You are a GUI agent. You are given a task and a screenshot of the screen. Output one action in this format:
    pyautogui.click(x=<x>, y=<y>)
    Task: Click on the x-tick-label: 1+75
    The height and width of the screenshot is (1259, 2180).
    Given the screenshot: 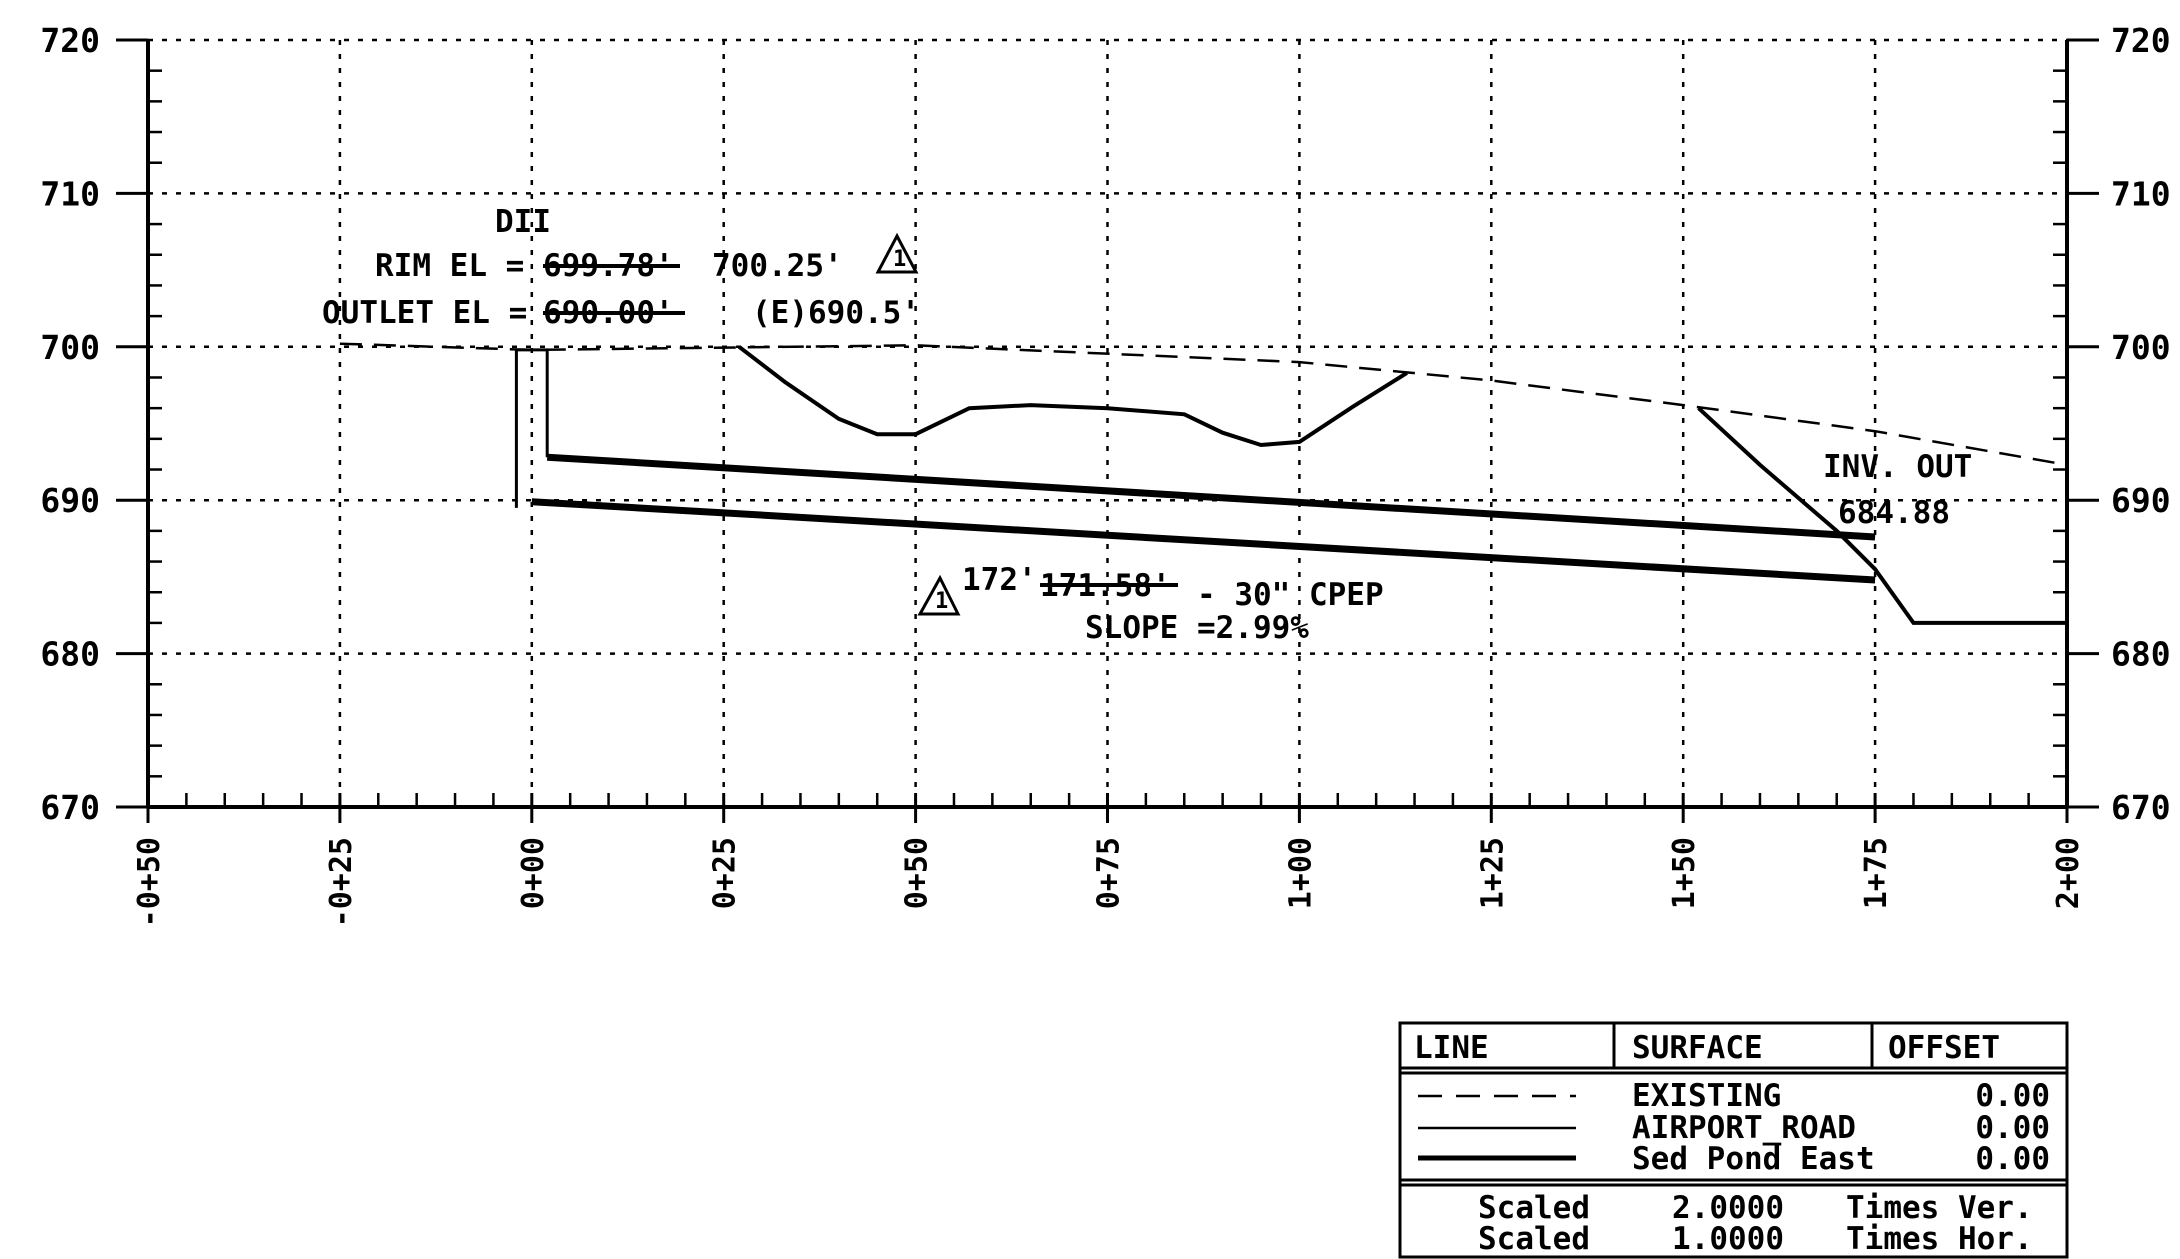 What is the action you would take?
    pyautogui.click(x=1876, y=873)
    